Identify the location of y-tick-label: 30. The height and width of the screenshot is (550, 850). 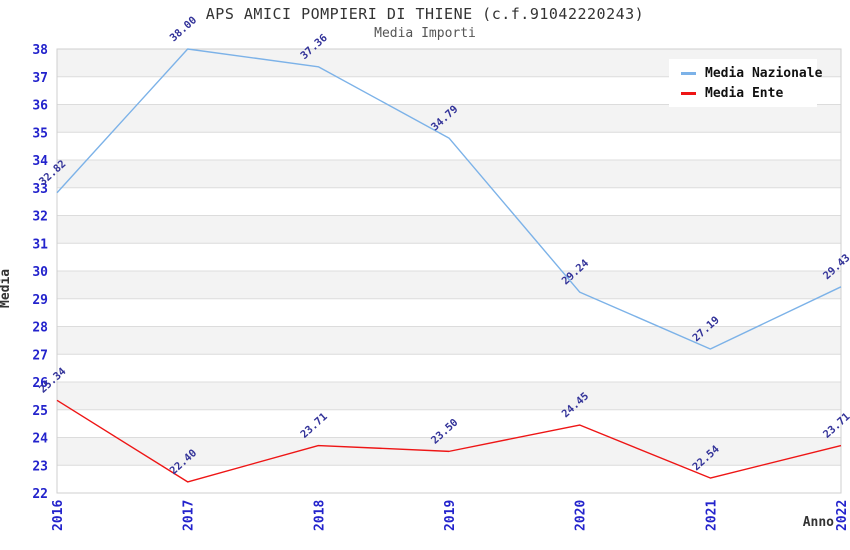
(40, 272).